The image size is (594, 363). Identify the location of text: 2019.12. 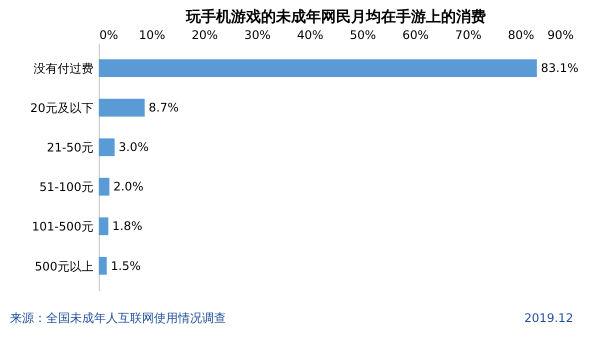
(549, 318).